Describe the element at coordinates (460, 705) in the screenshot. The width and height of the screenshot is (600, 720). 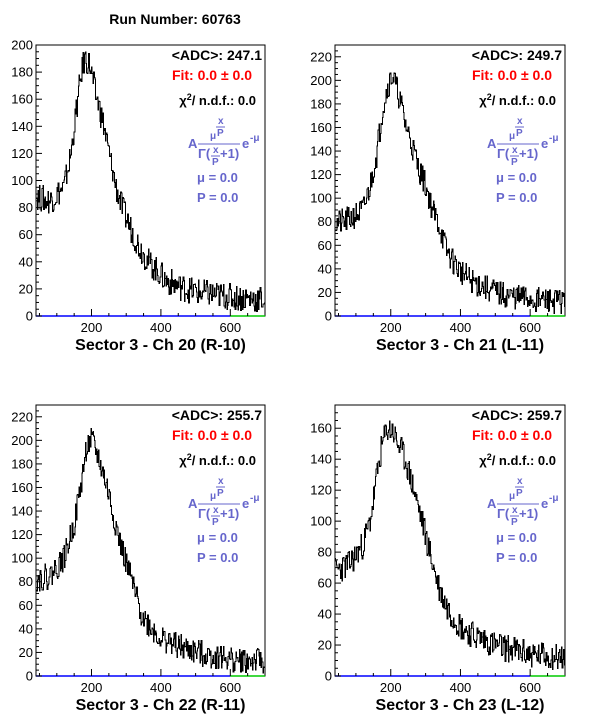
I see `x-axis-title: Sector 3 - Ch 23 (L-12)` at that location.